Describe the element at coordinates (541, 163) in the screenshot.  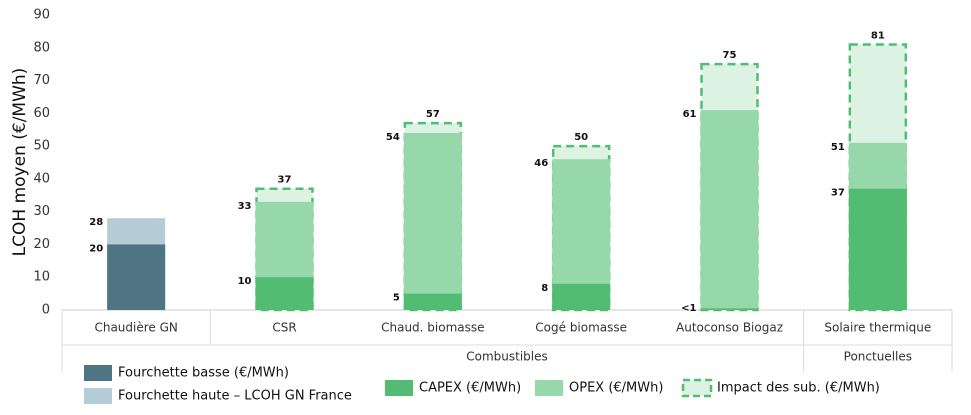
I see `data-label: 46` at that location.